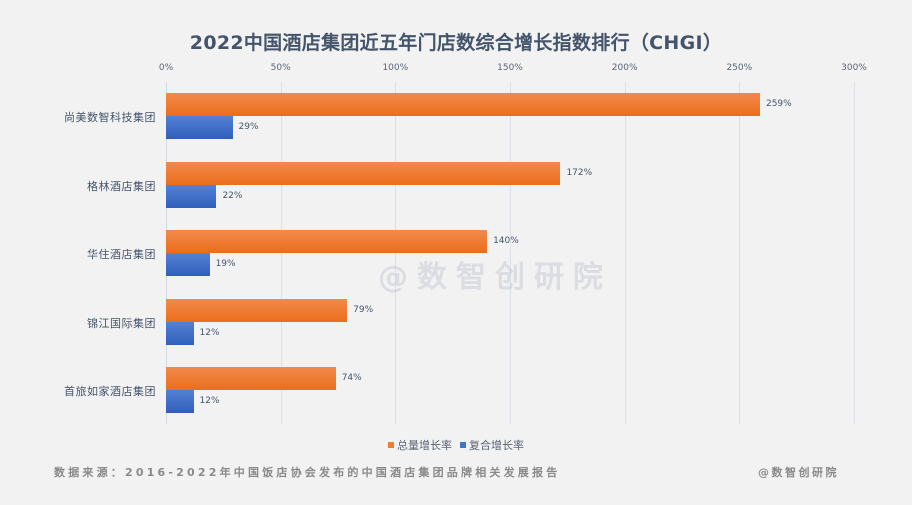  I want to click on x-tick-label: 200%, so click(624, 68).